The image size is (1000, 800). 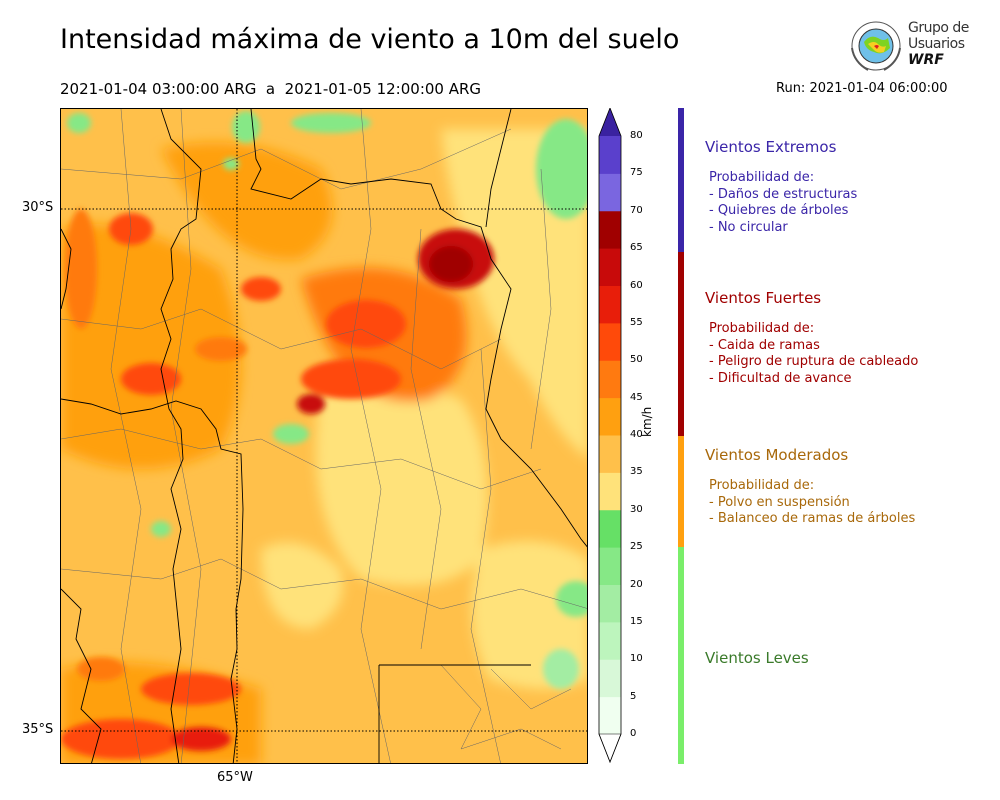 What do you see at coordinates (636, 285) in the screenshot?
I see `colorbar-tick-label: 60` at bounding box center [636, 285].